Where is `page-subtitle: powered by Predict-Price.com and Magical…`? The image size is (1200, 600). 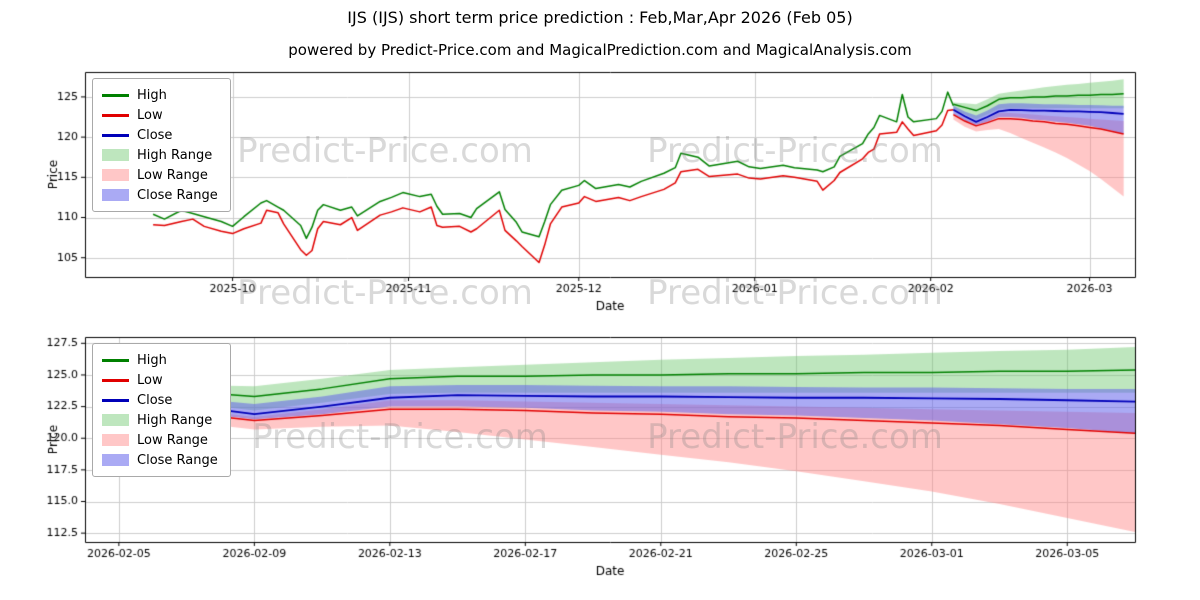 page-subtitle: powered by Predict-Price.com and Magical… is located at coordinates (600, 50).